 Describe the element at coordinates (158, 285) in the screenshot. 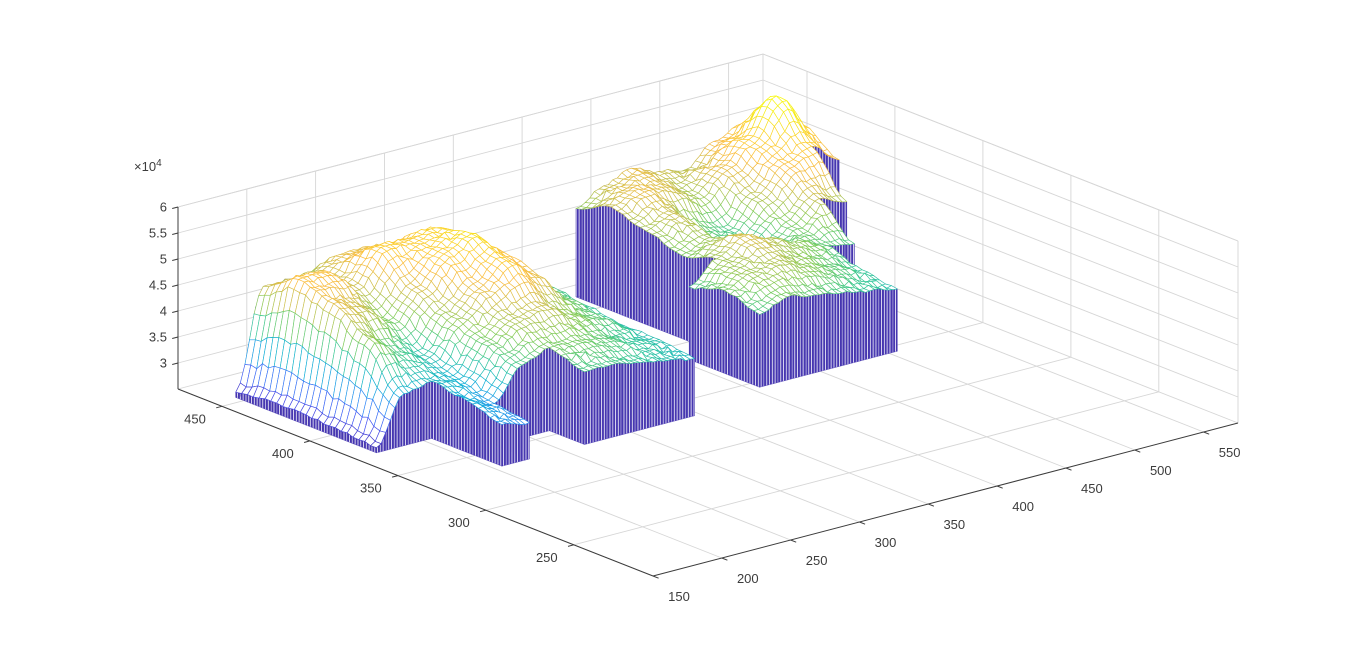

I see `z-axis-tick-label: 4.5` at that location.